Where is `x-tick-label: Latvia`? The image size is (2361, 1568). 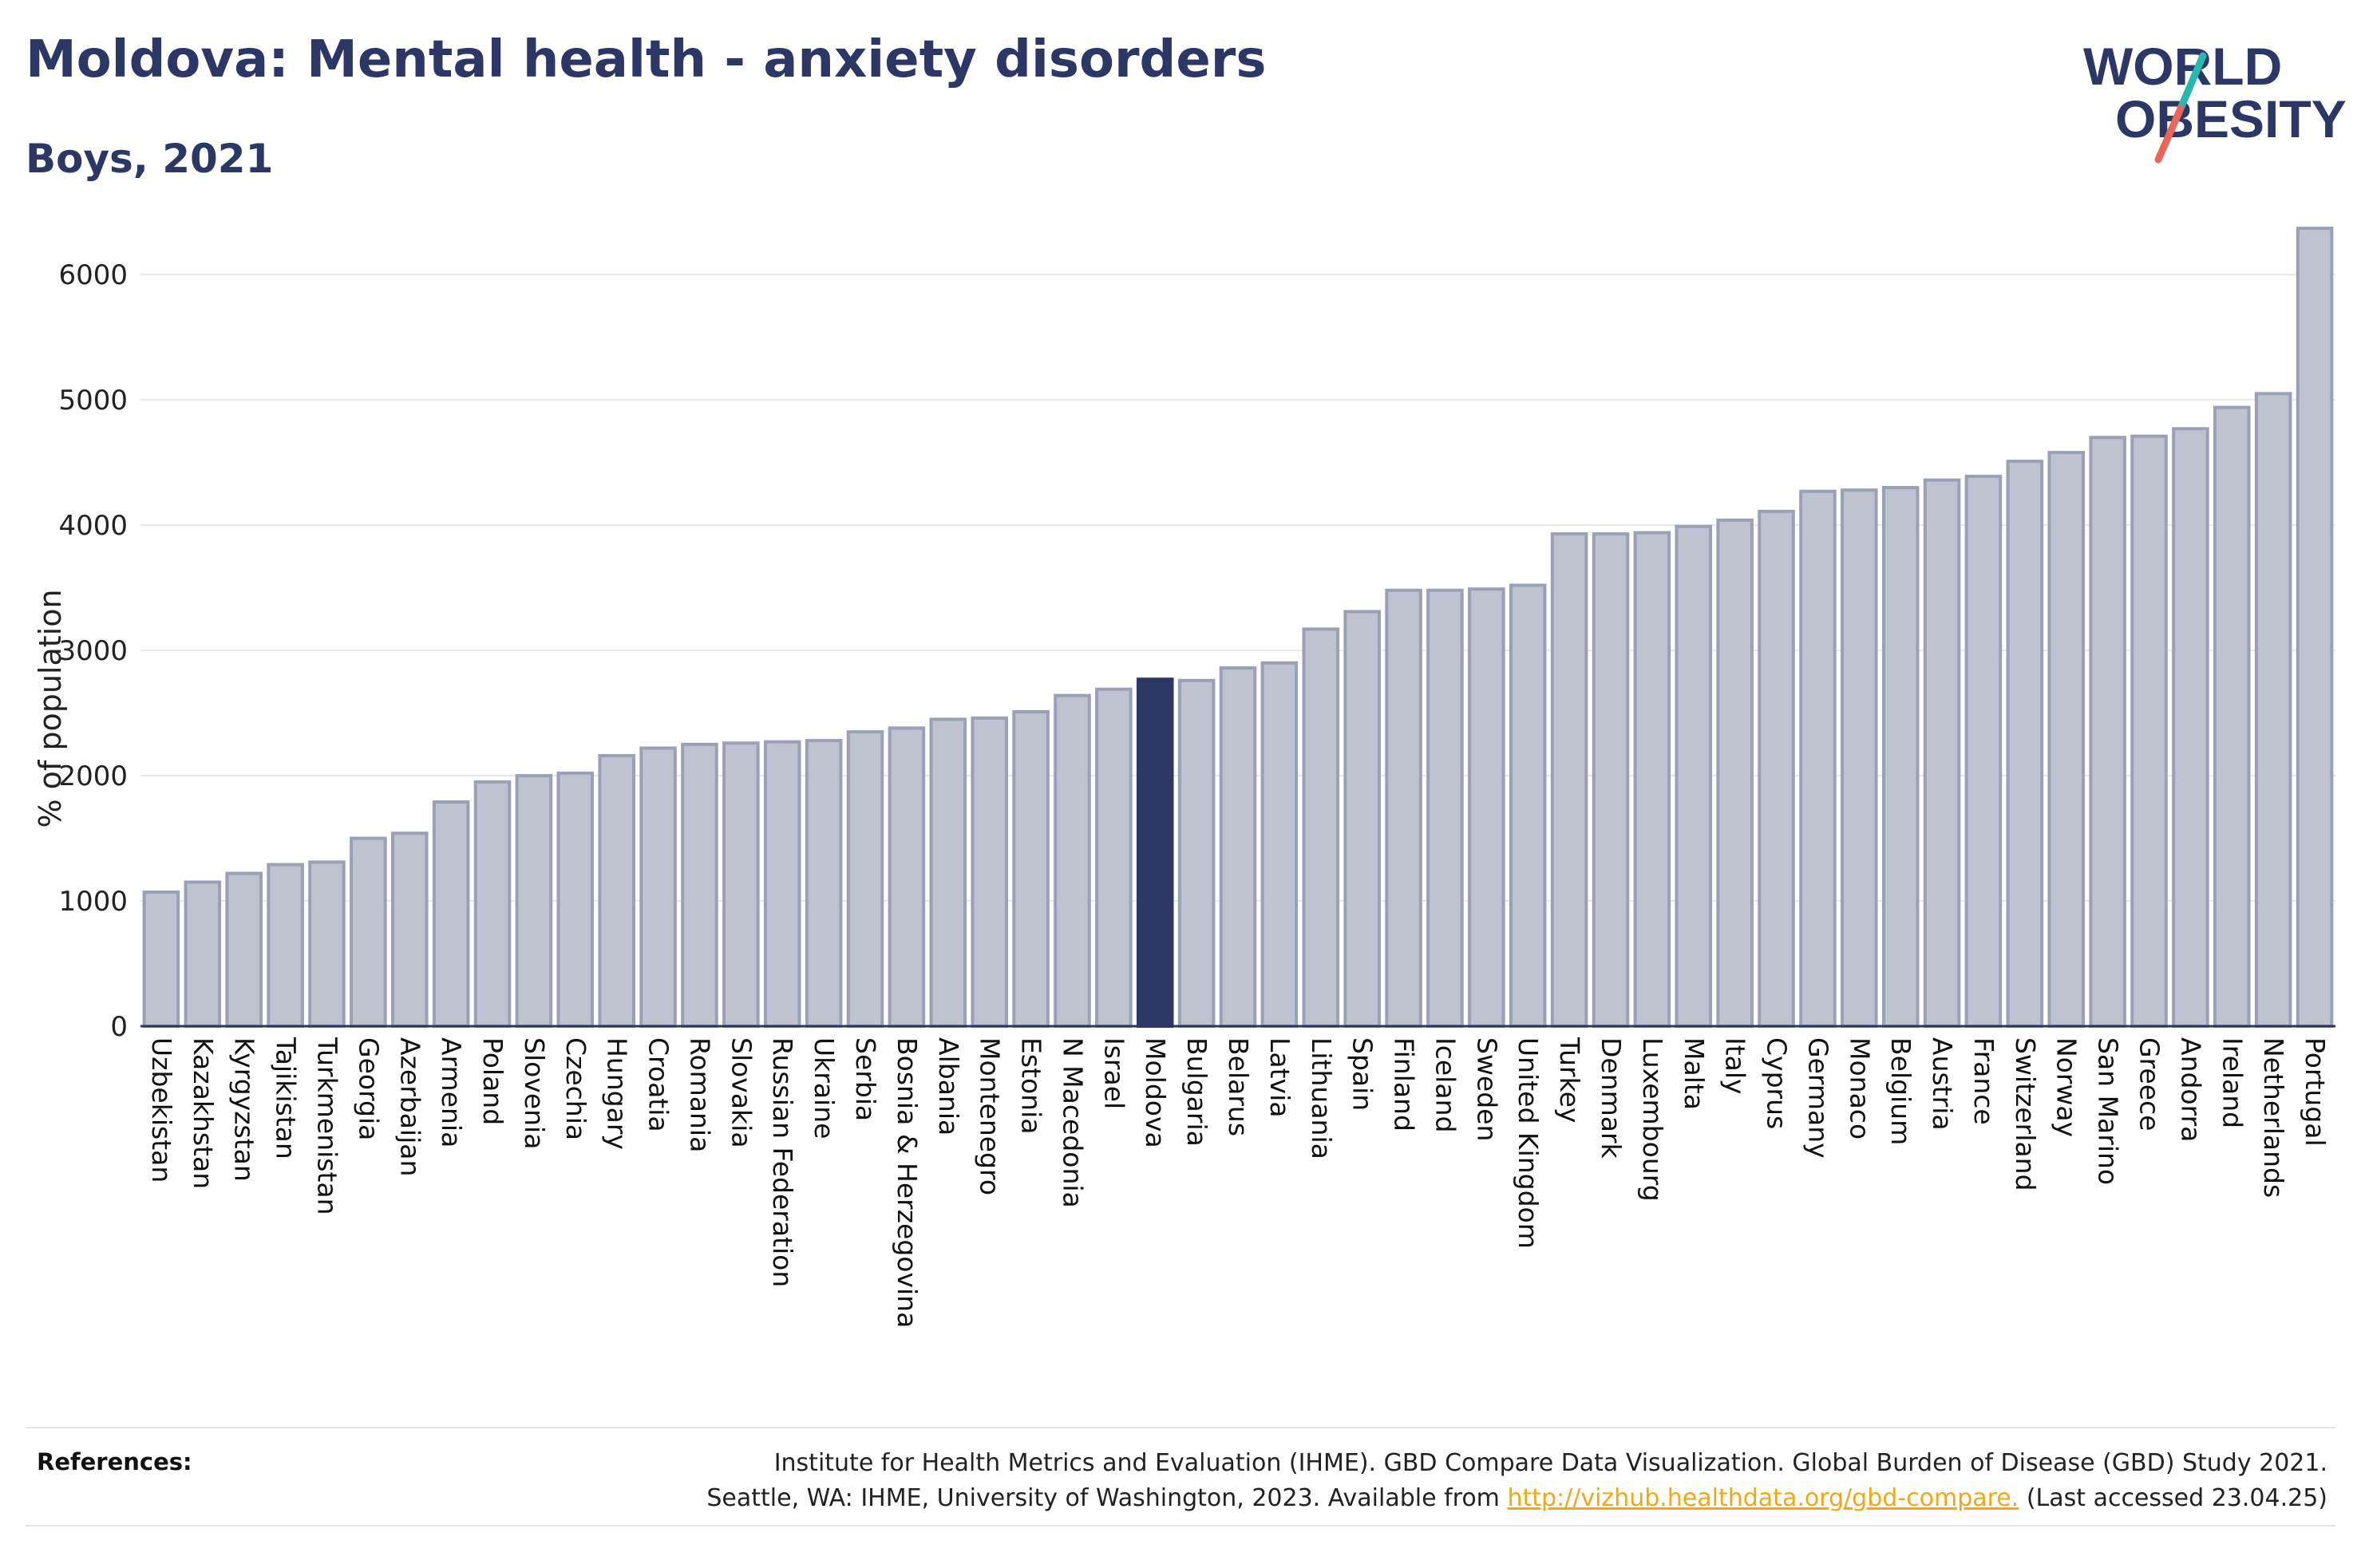 x-tick-label: Latvia is located at coordinates (1279, 1077).